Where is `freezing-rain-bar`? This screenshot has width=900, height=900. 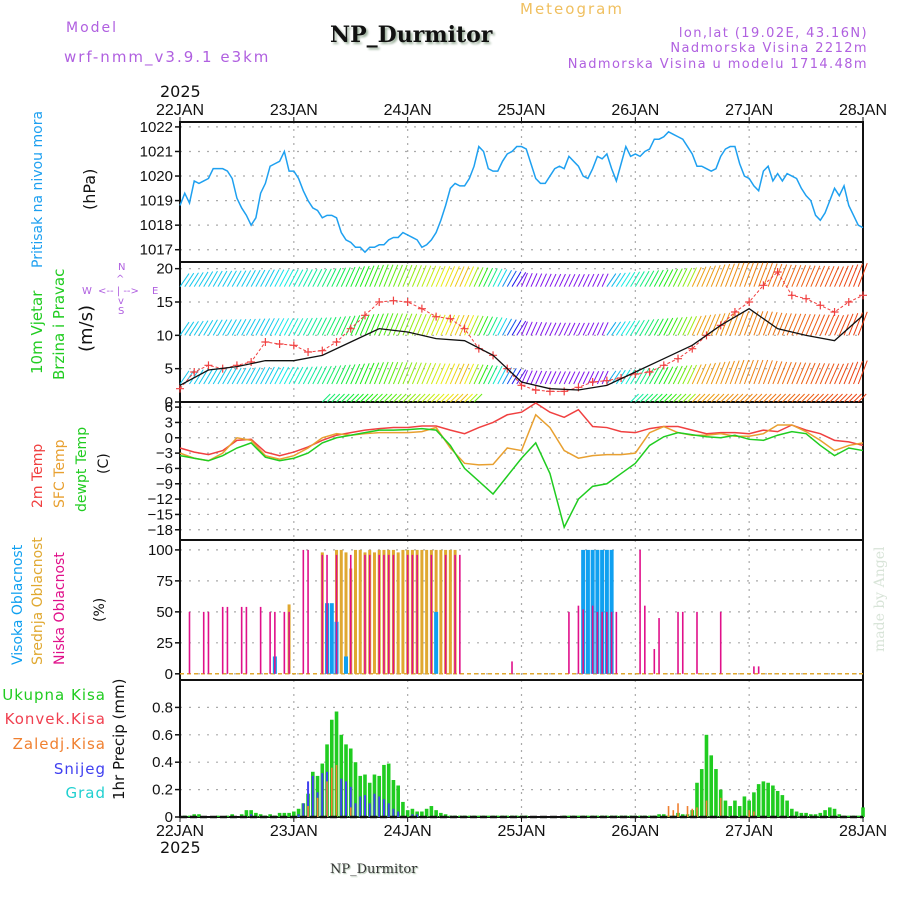
freezing-rain-bar is located at coordinates (687, 811).